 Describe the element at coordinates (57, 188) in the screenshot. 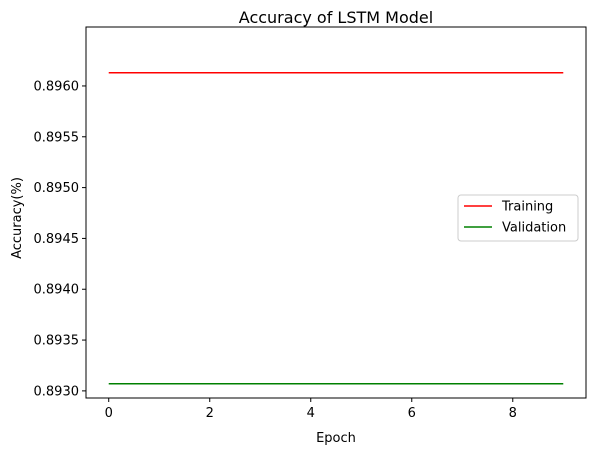

I see `y-tick-label: 0.8950` at that location.